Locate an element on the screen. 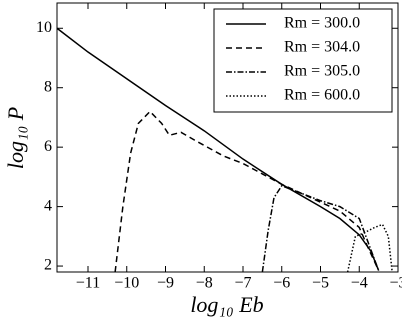 This screenshot has height=318, width=402. legend-label: Rm = 305.0 is located at coordinates (322, 71).